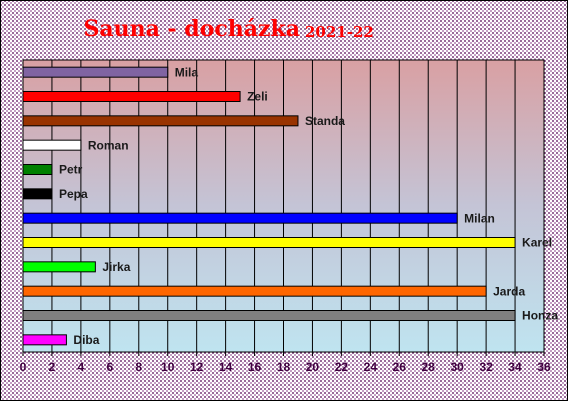 The width and height of the screenshot is (568, 401). What do you see at coordinates (509, 291) in the screenshot?
I see `bar-label: Jarda` at bounding box center [509, 291].